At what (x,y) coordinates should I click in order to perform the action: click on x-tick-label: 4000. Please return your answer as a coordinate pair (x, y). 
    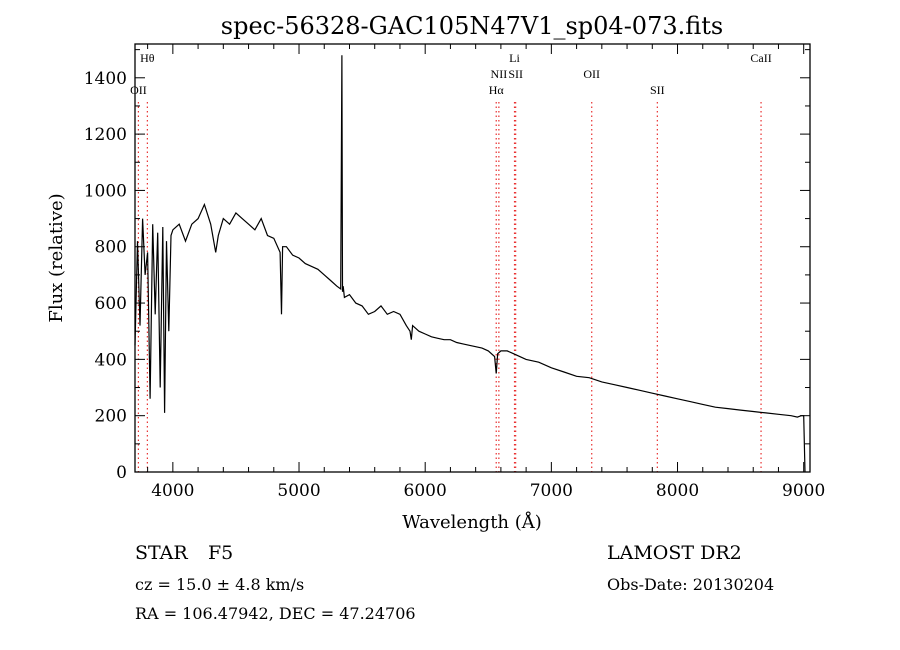
    Looking at the image, I should click on (172, 491).